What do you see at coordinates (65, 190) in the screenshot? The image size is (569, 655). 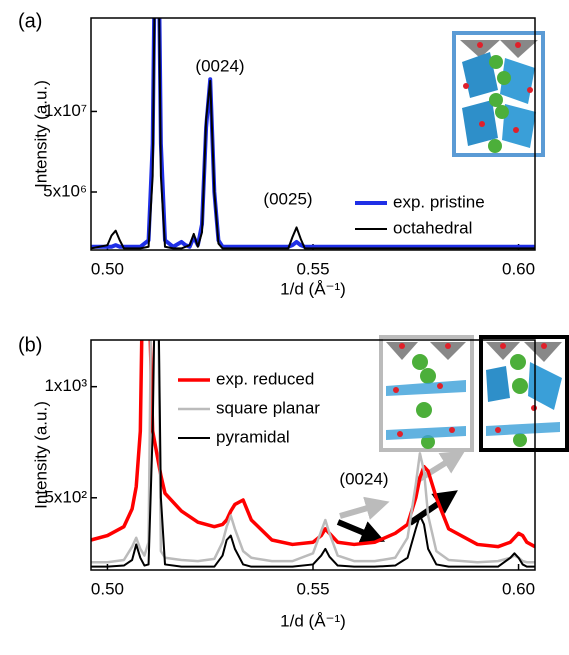 I see `y-tick-label: 5x10⁶` at bounding box center [65, 190].